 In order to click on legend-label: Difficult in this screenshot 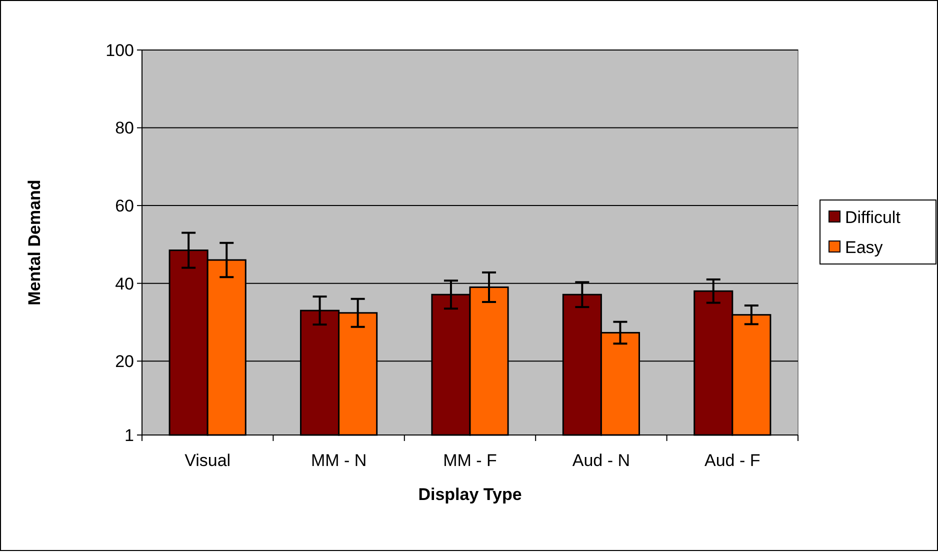, I will do `click(873, 217)`.